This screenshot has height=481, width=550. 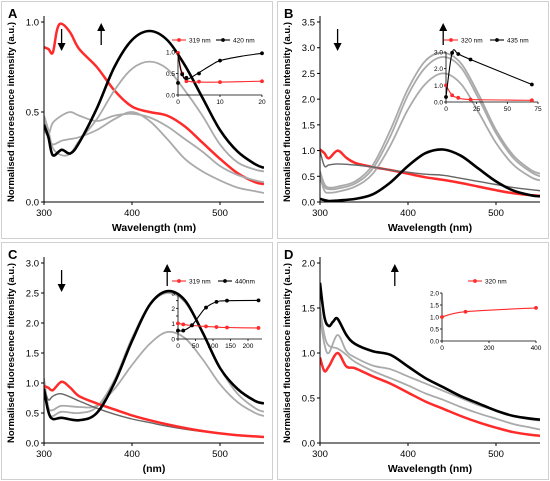 What do you see at coordinates (434, 294) in the screenshot?
I see `inset-y-tick-label: 2.0` at bounding box center [434, 294].